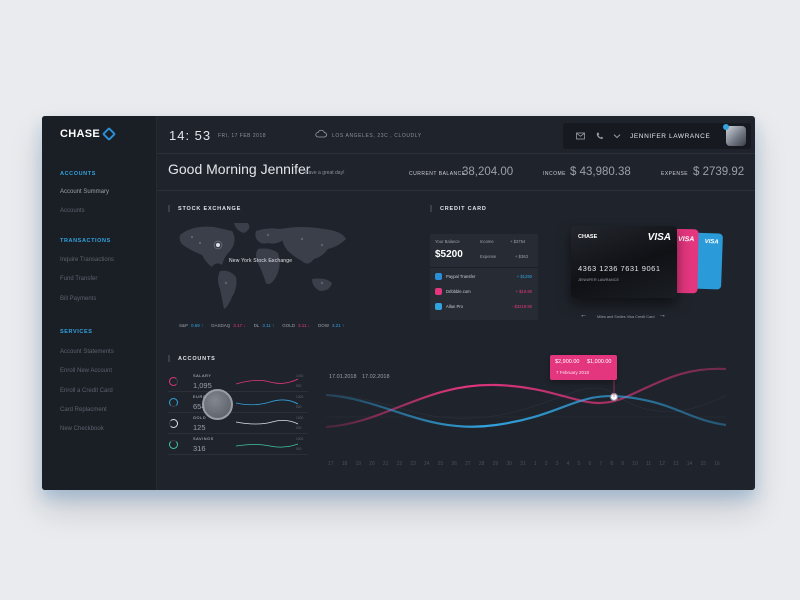  What do you see at coordinates (626, 317) in the screenshot?
I see `card-caption: Miles and Smiles Visa Credit Card` at bounding box center [626, 317].